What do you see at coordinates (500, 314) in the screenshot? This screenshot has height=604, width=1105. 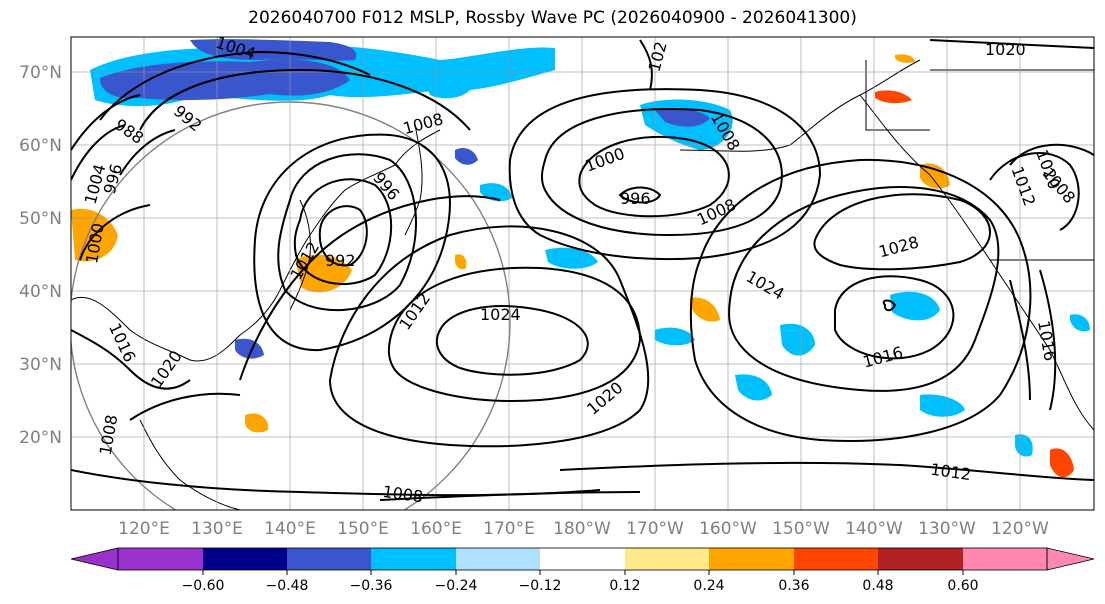 I see `isobar-label: 1024` at bounding box center [500, 314].